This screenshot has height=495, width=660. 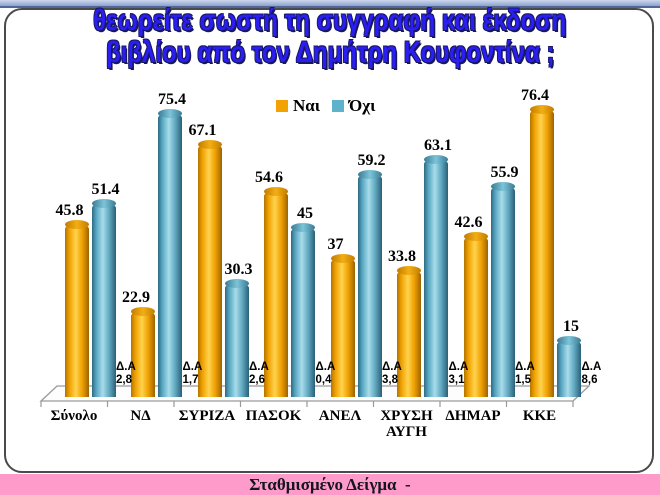 I want to click on legend-item-no: Όχι, so click(x=353, y=106).